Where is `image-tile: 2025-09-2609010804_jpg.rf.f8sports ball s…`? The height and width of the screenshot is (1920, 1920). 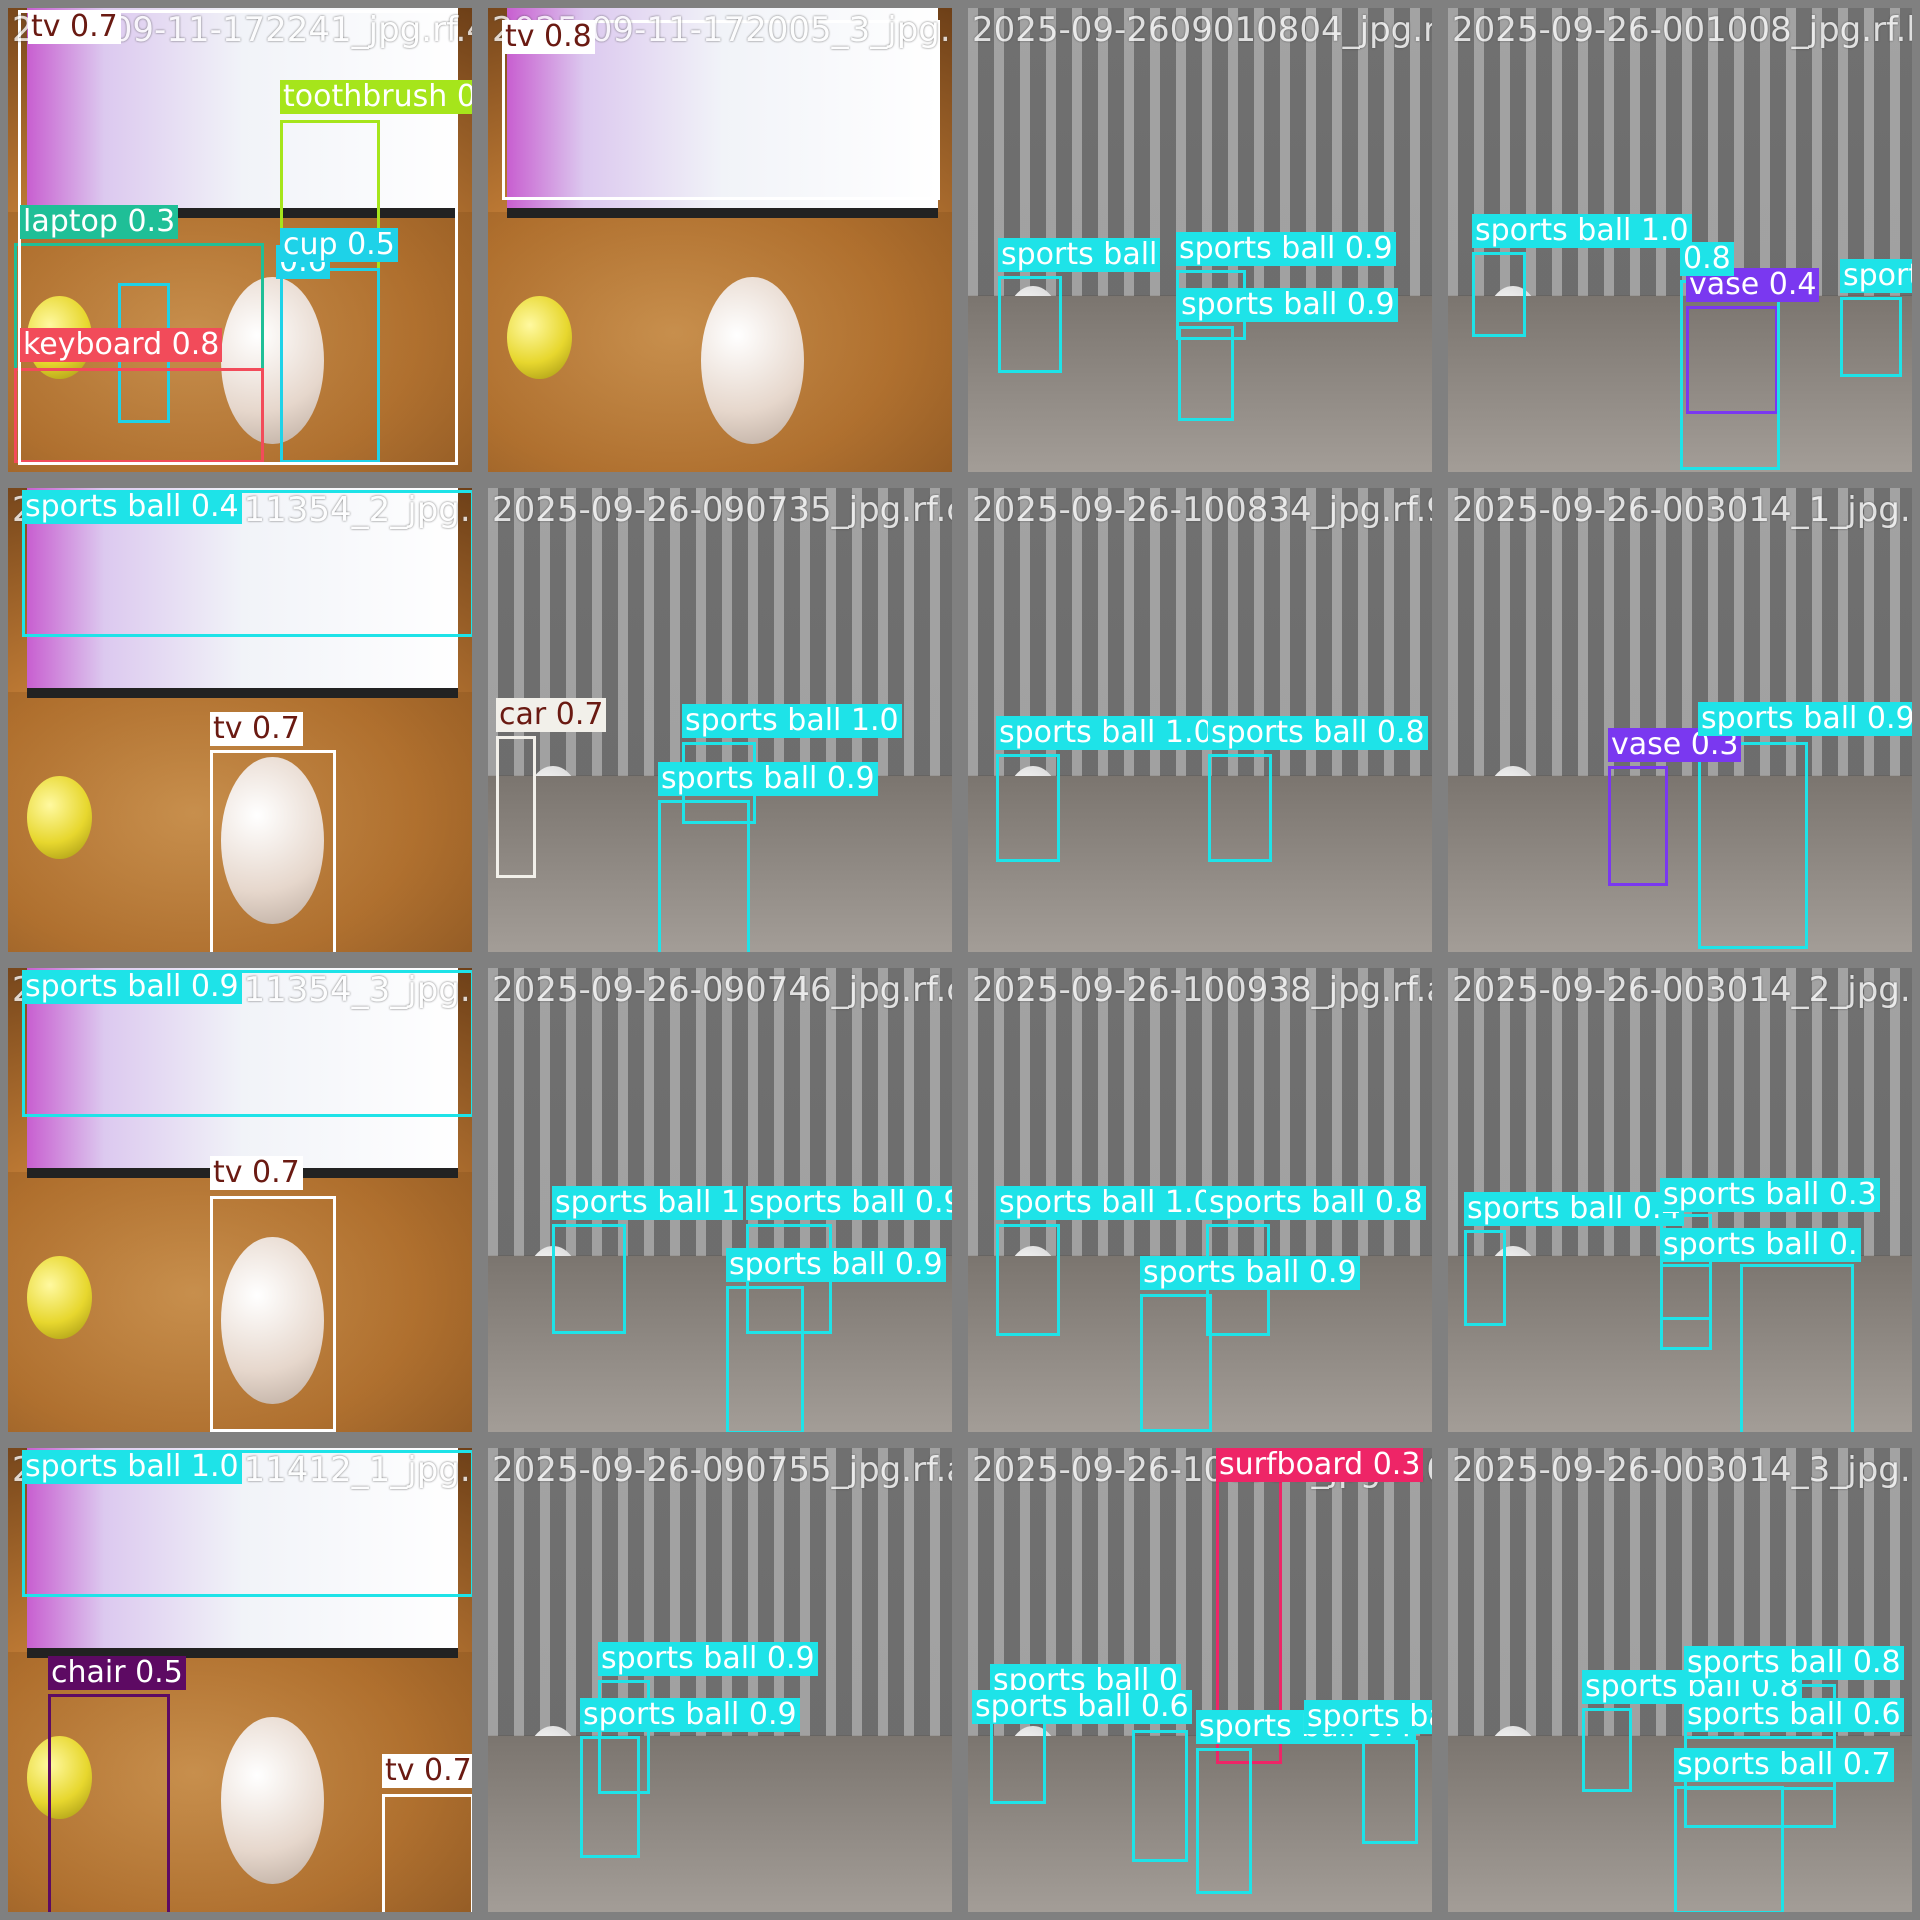 image-tile: 2025-09-2609010804_jpg.rf.f8sports ball s… is located at coordinates (1200, 240).